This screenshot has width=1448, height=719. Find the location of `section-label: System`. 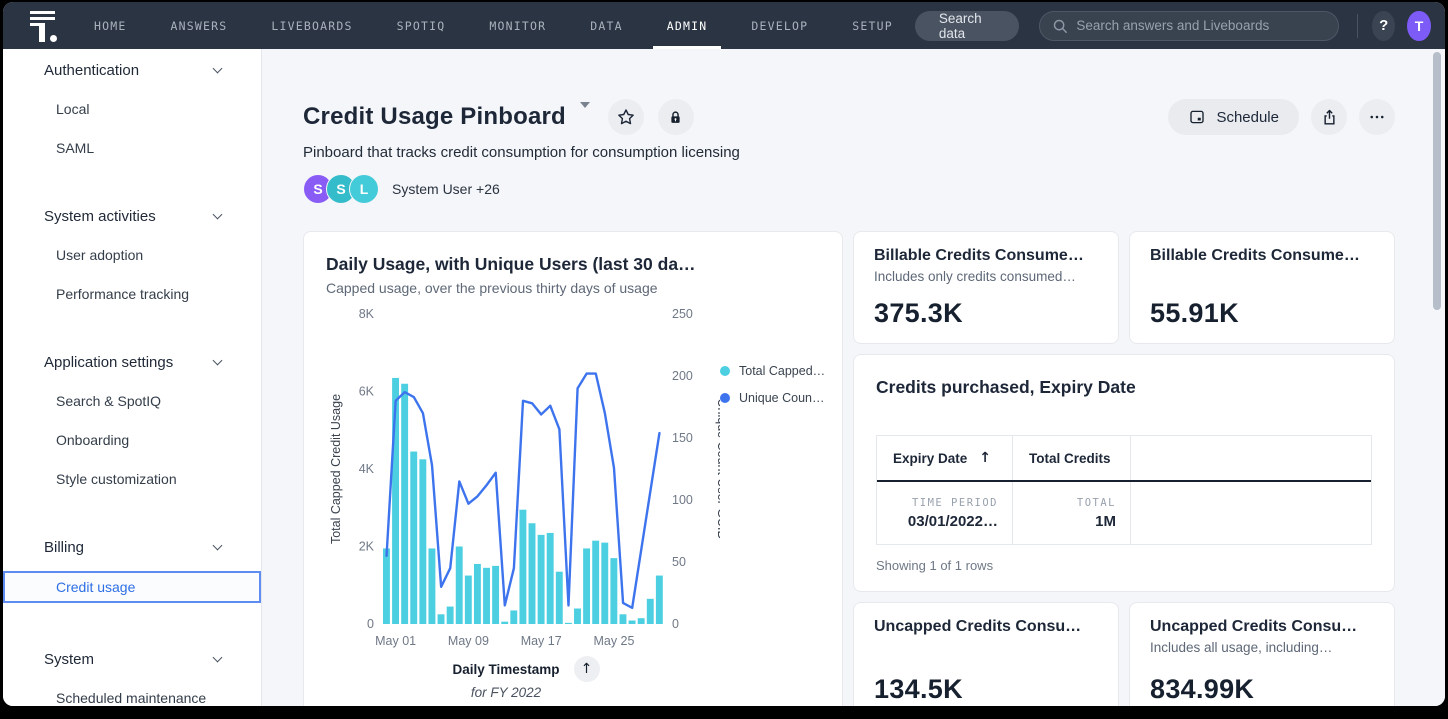

section-label: System is located at coordinates (69, 659).